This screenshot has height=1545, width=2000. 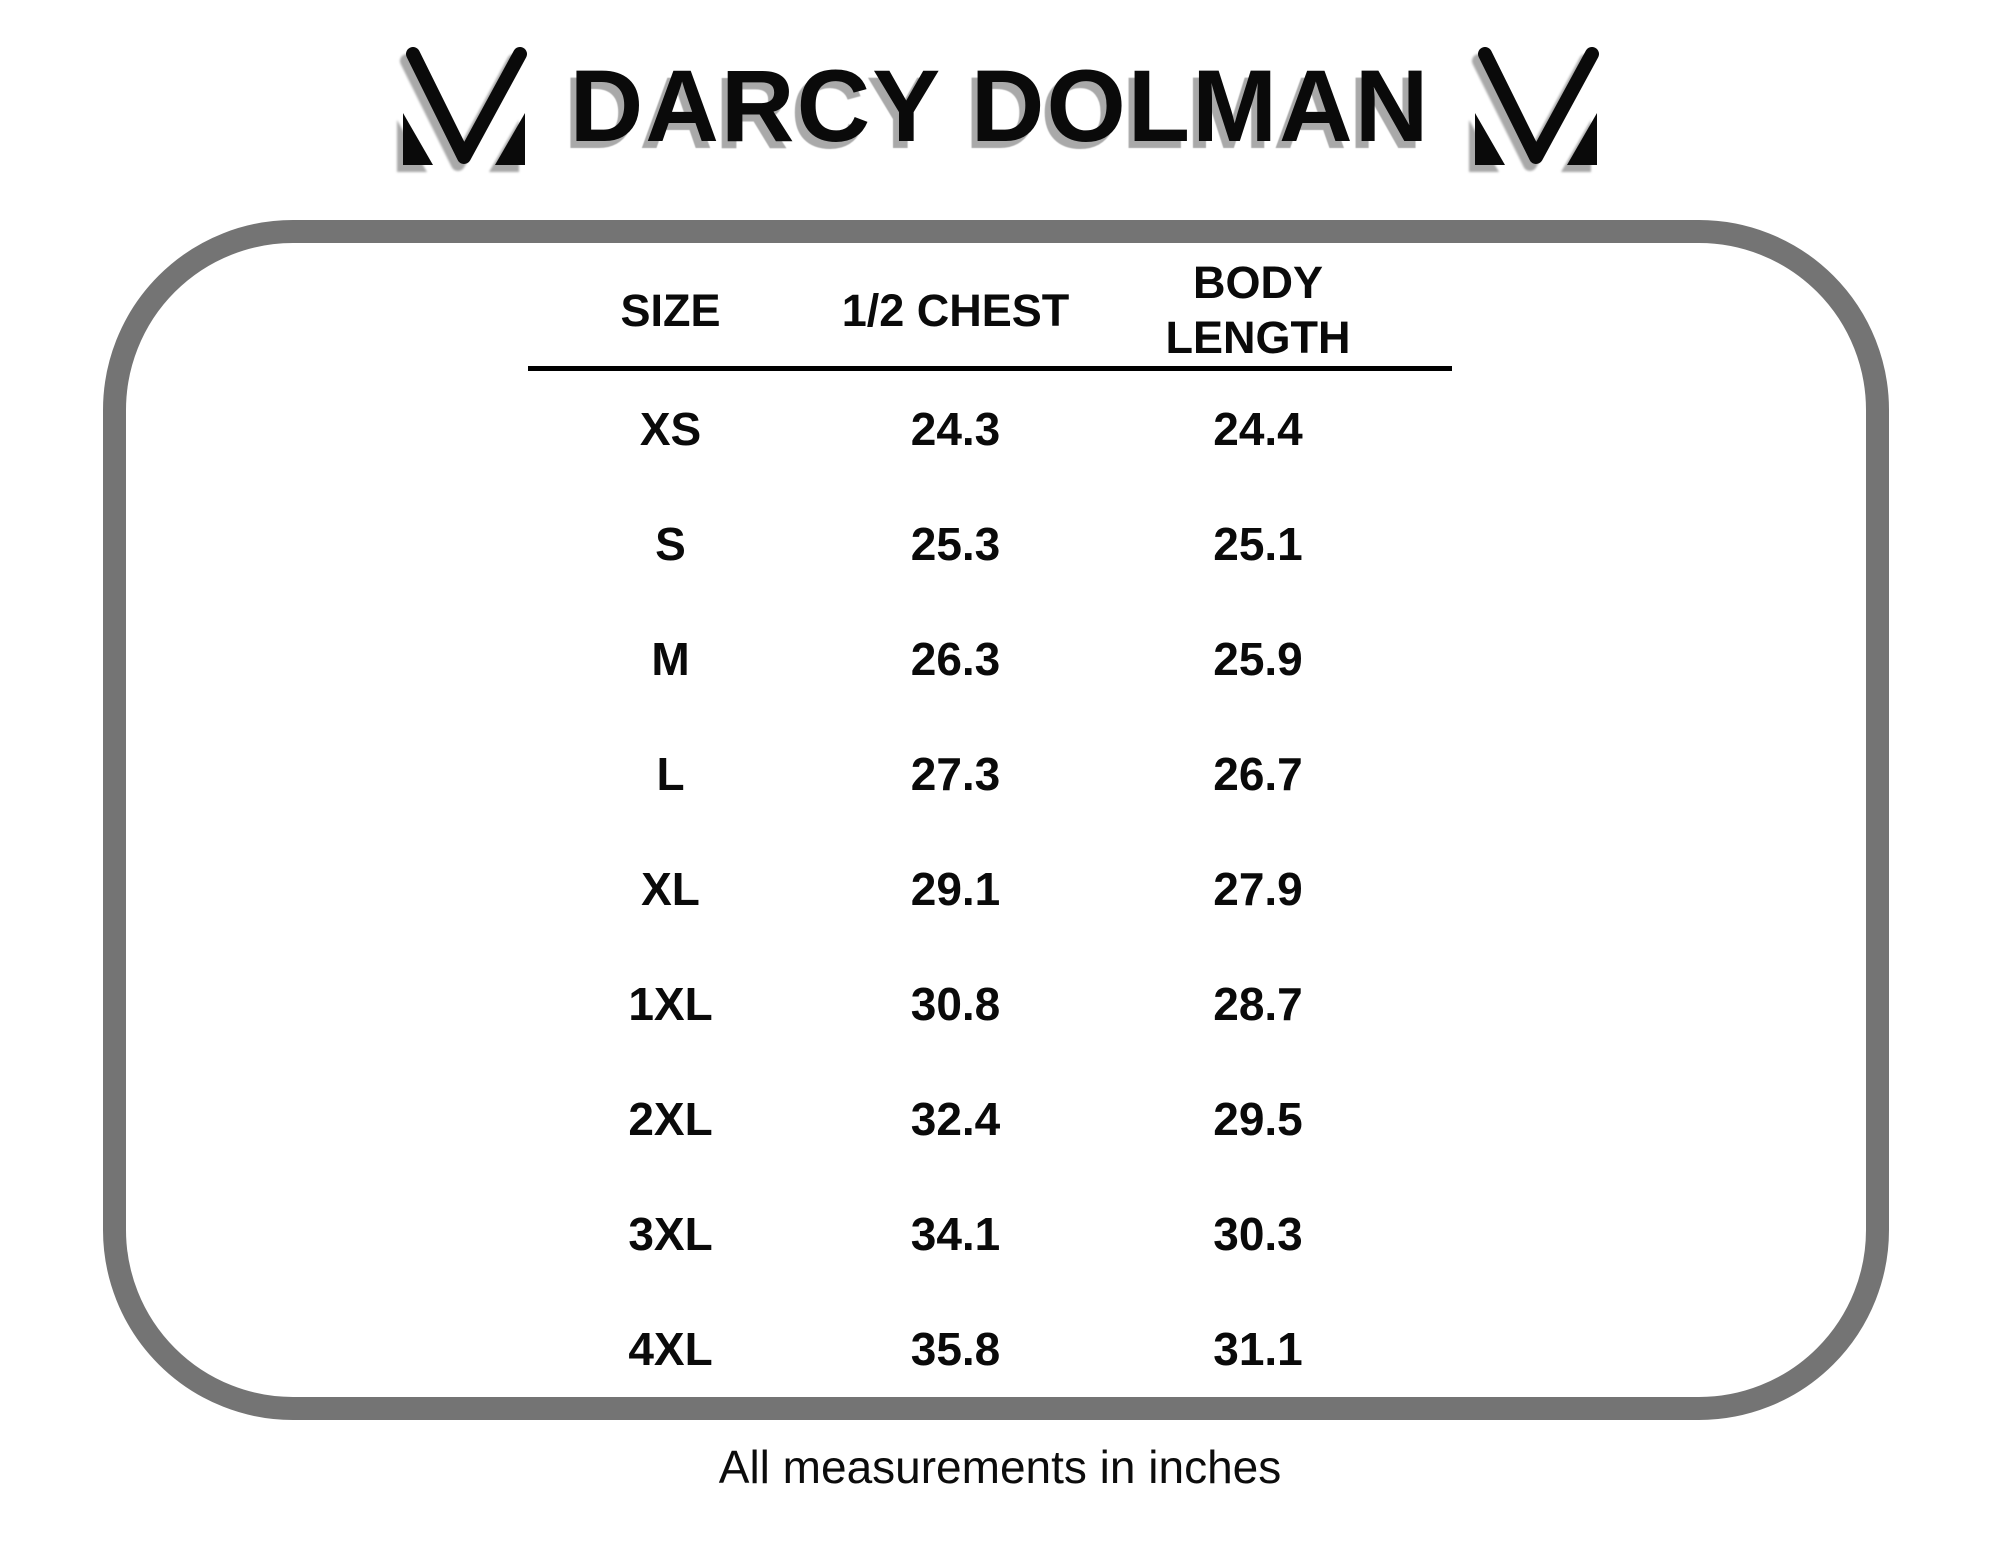 I want to click on size-cell: 4XL, so click(x=670, y=1348).